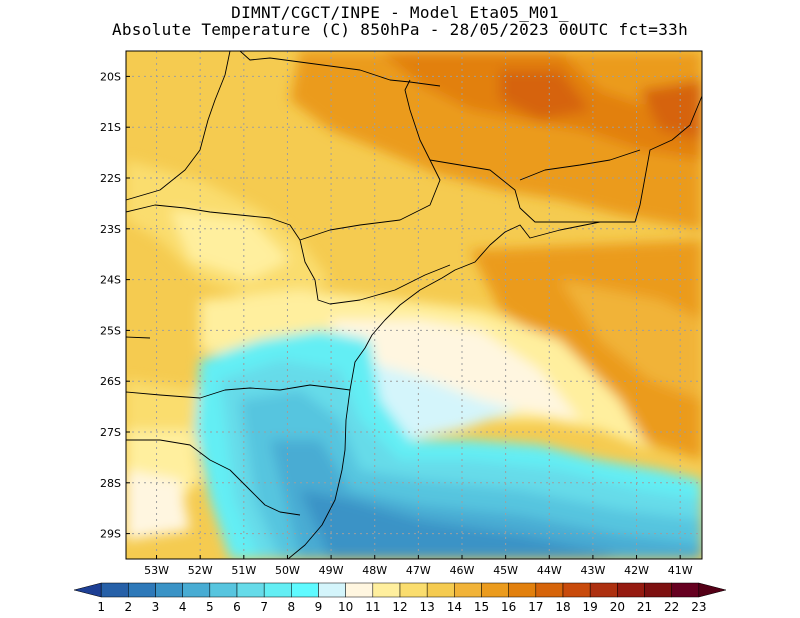  Describe the element at coordinates (372, 607) in the screenshot. I see `colorbar-label: 11` at that location.